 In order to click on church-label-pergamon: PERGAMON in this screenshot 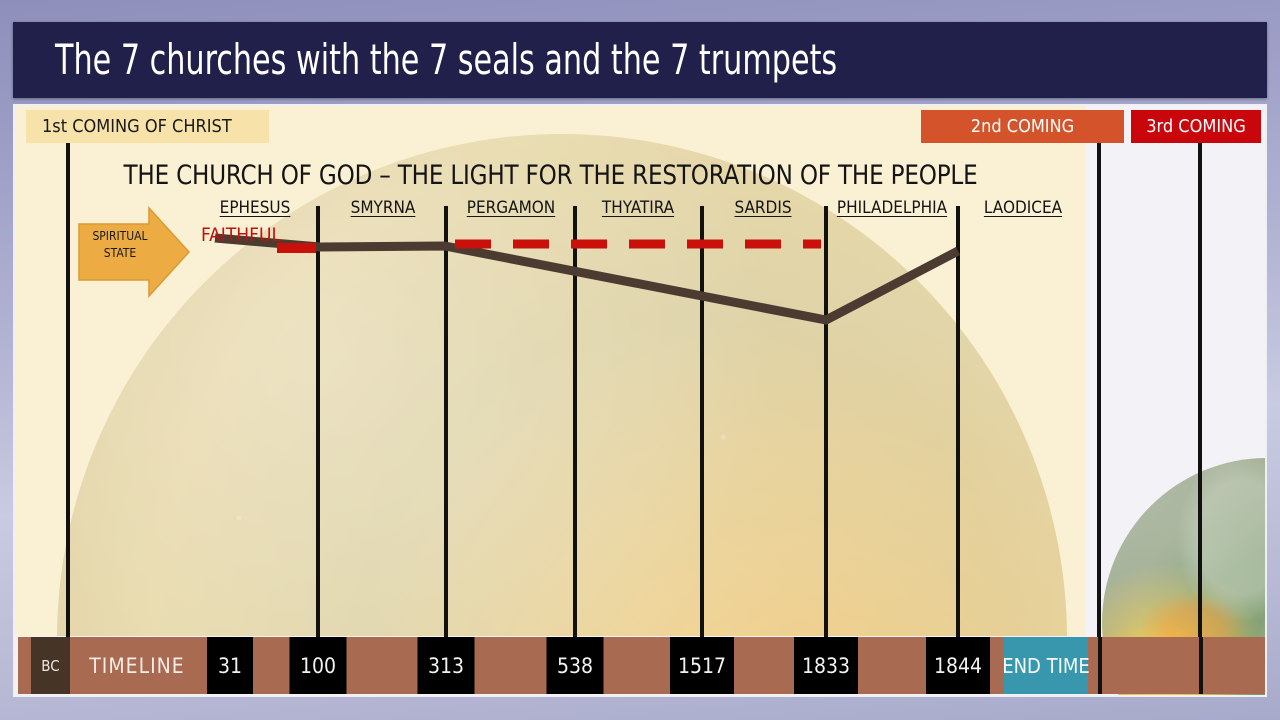, I will do `click(511, 208)`.